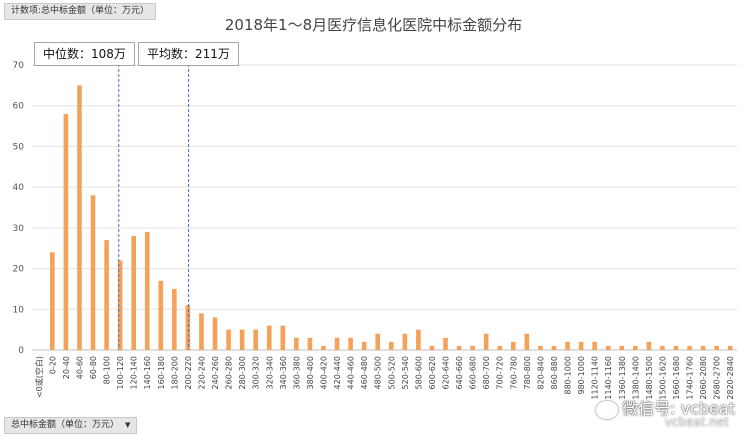 Image resolution: width=747 pixels, height=436 pixels. I want to click on y-tick-label: 60, so click(19, 107).